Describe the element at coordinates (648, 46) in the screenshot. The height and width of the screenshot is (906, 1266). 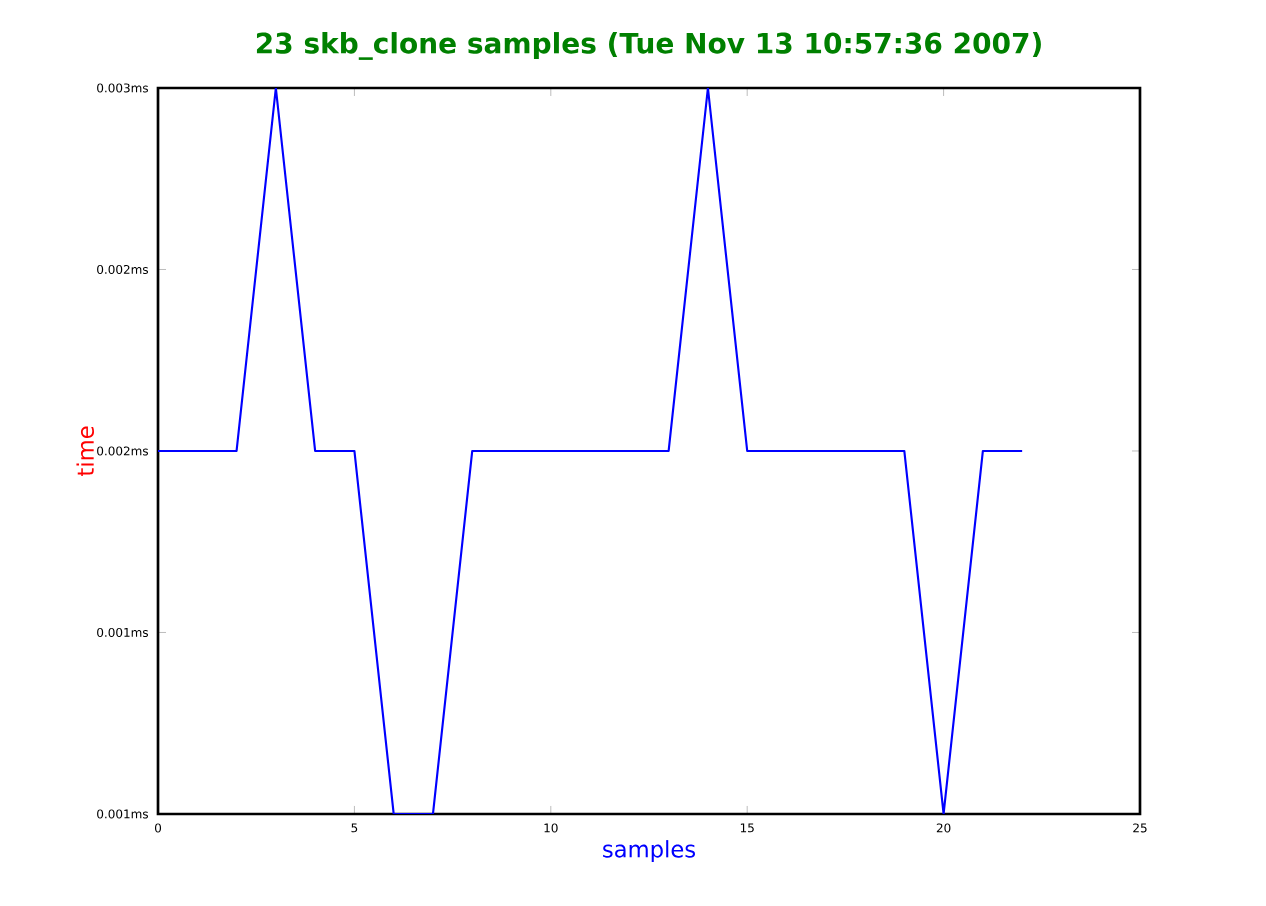
I see `chart-title: 23 skb_clone samples (Tue Nov 13 10:57:36 2007)` at that location.